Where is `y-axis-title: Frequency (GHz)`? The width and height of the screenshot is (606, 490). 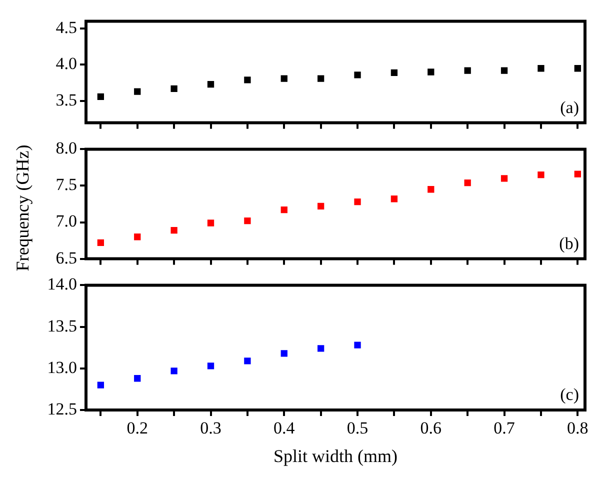
y-axis-title: Frequency (GHz) is located at coordinates (23, 208).